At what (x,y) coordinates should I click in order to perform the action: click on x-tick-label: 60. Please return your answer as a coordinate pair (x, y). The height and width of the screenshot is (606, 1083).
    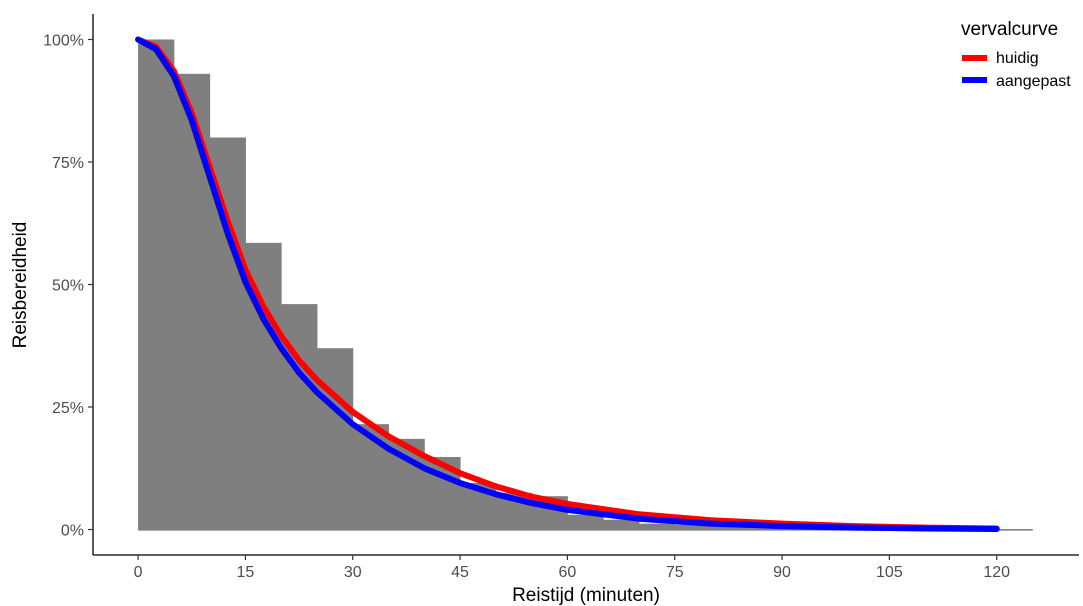
    Looking at the image, I should click on (567, 572).